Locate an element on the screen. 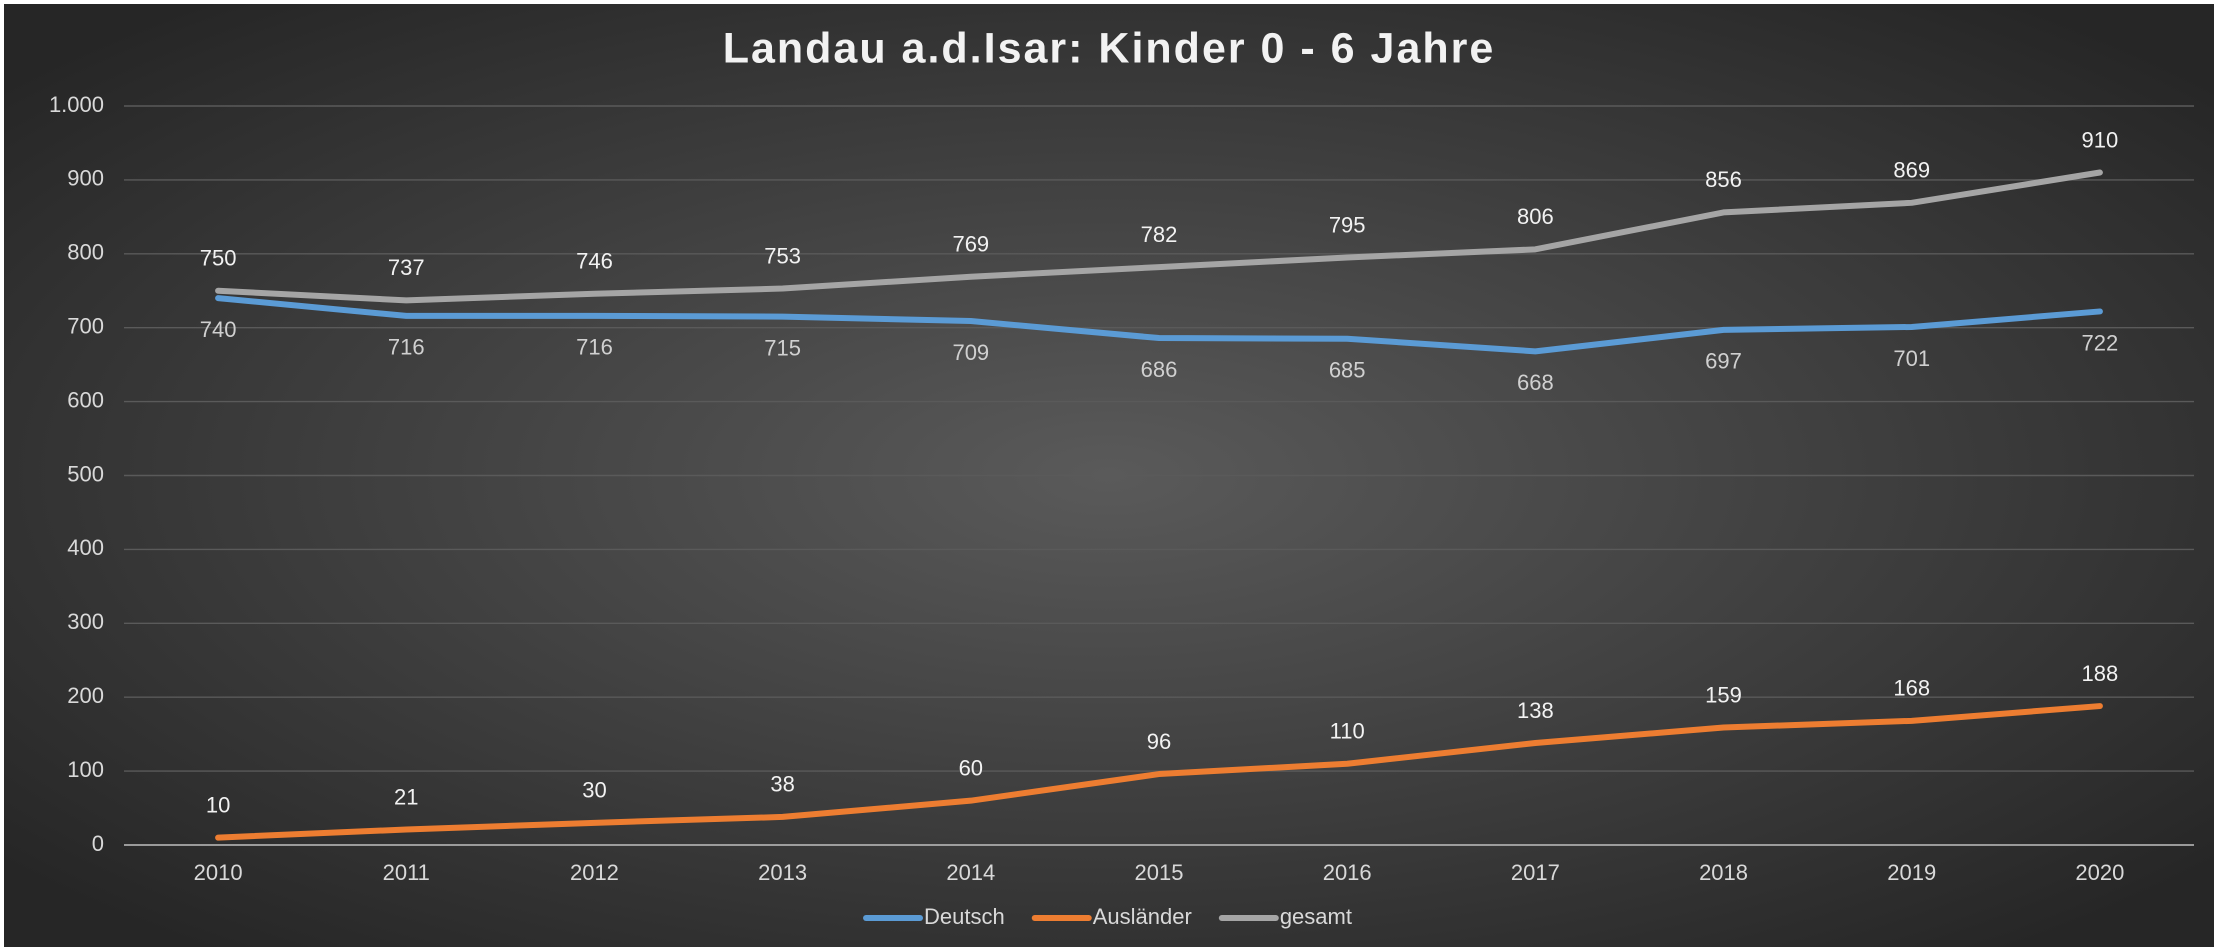  data-label: 701 is located at coordinates (1911, 358).